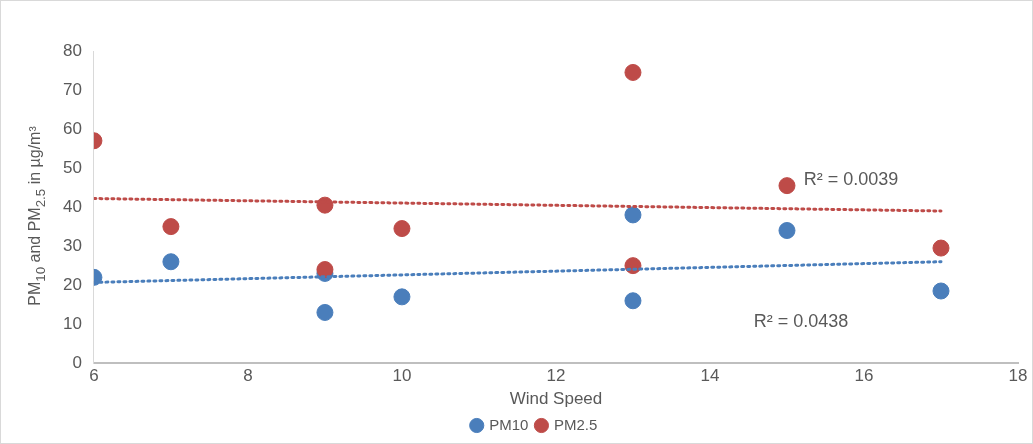 This screenshot has width=1033, height=444. I want to click on y-tick-label: 30, so click(72, 245).